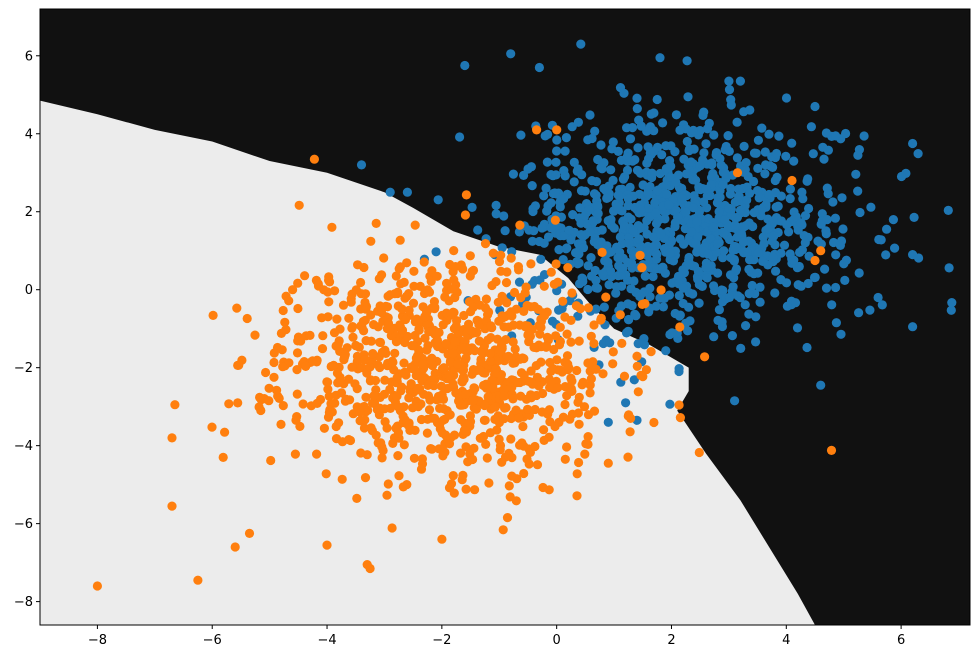 This screenshot has width=980, height=659. I want to click on x-tick-label: −4, so click(326, 640).